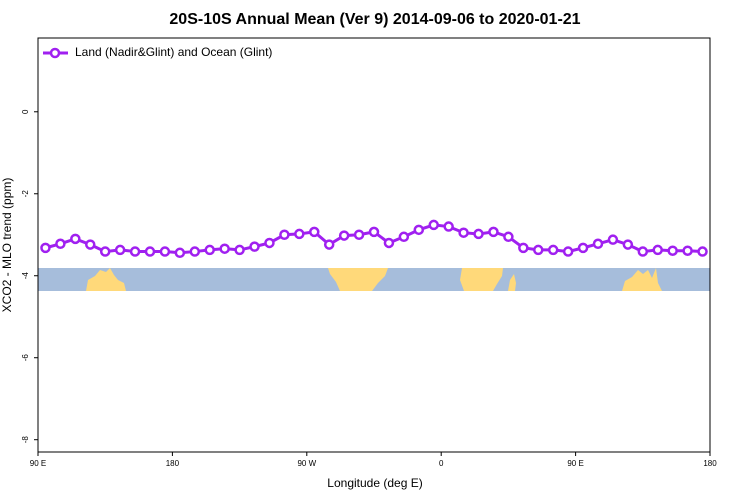  What do you see at coordinates (25, 358) in the screenshot?
I see `y-tick-label: -6` at bounding box center [25, 358].